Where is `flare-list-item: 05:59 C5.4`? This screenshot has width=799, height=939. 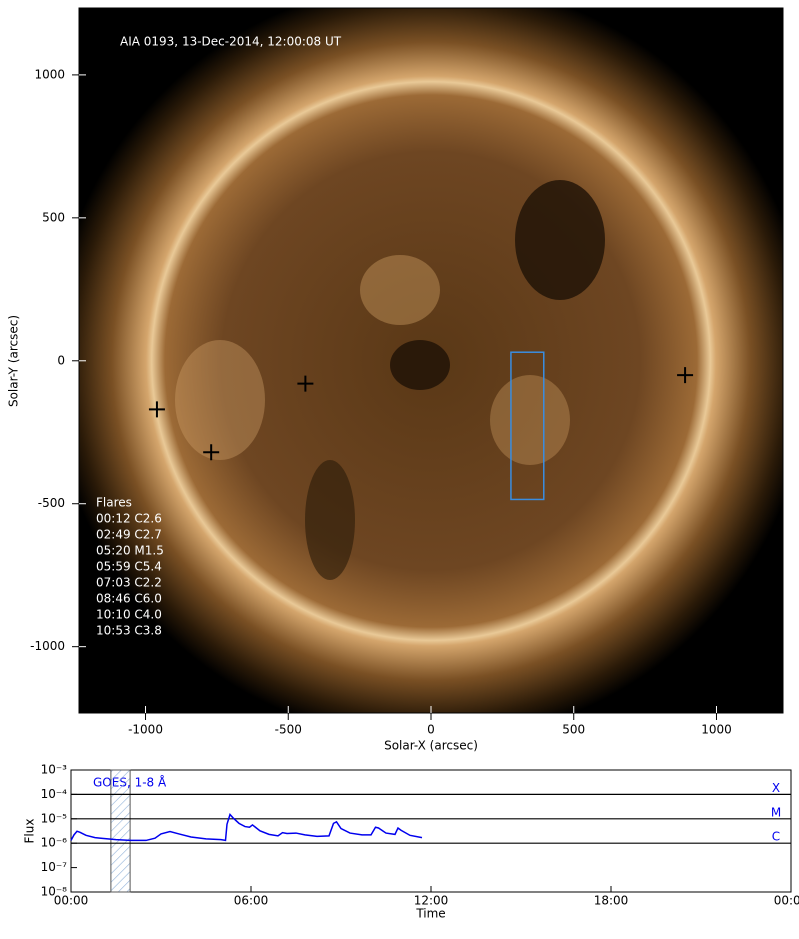
flare-list-item: 05:59 C5.4 is located at coordinates (129, 567).